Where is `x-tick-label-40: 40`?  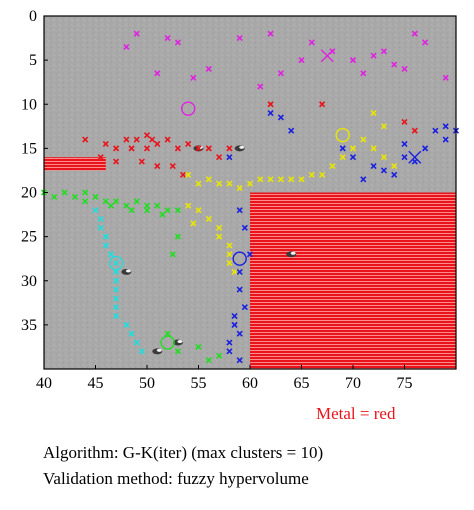 x-tick-label-40: 40 is located at coordinates (44, 383).